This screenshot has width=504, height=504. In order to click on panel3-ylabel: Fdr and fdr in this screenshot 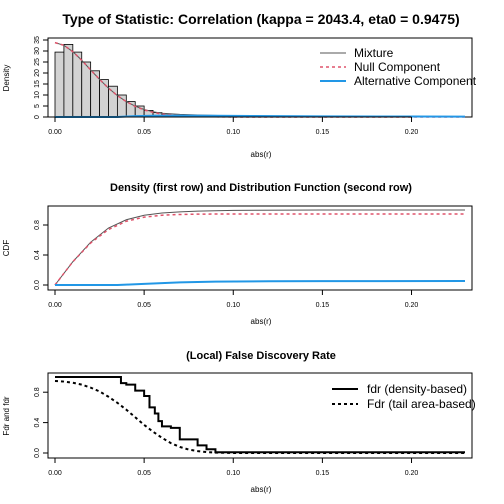, I will do `click(6, 415)`.